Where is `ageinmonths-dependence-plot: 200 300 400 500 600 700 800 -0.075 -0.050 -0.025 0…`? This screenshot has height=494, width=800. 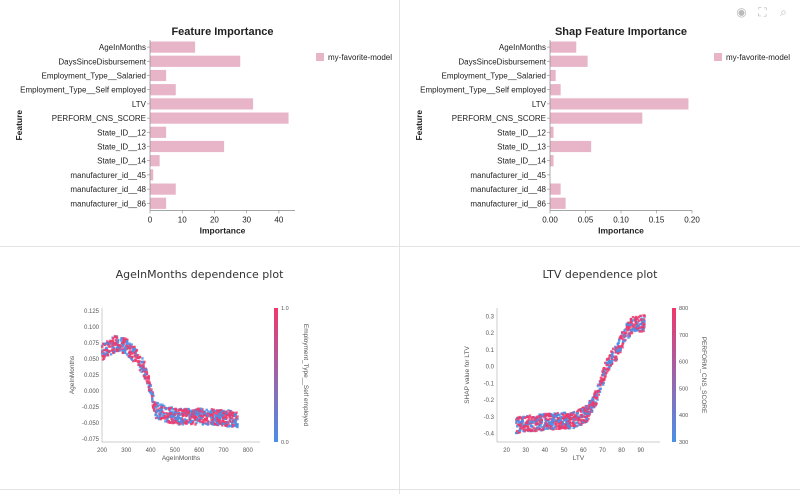
ageinmonths-dependence-plot: 200 300 400 500 600 700 800 -0.075 -0.050 -0.025 0… is located at coordinates (189, 384).